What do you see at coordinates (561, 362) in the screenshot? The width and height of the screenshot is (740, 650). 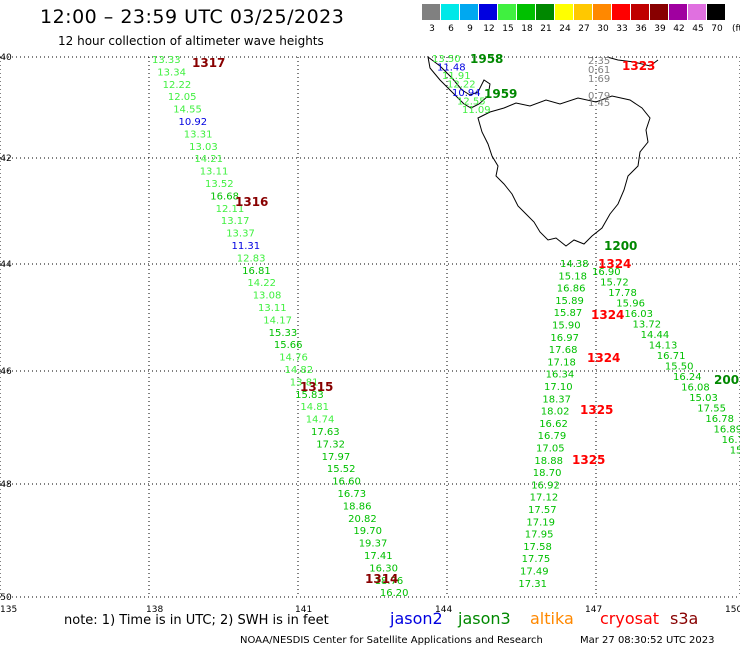 I see `swh-value: 17.18` at bounding box center [561, 362].